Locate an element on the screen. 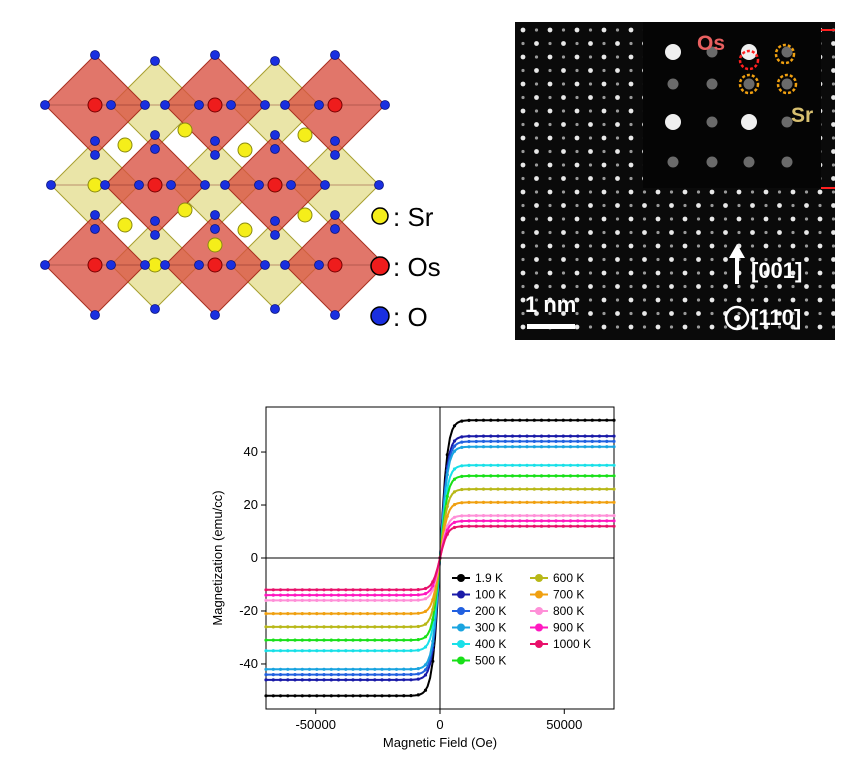  x-tick-label: -50000 is located at coordinates (315, 724).